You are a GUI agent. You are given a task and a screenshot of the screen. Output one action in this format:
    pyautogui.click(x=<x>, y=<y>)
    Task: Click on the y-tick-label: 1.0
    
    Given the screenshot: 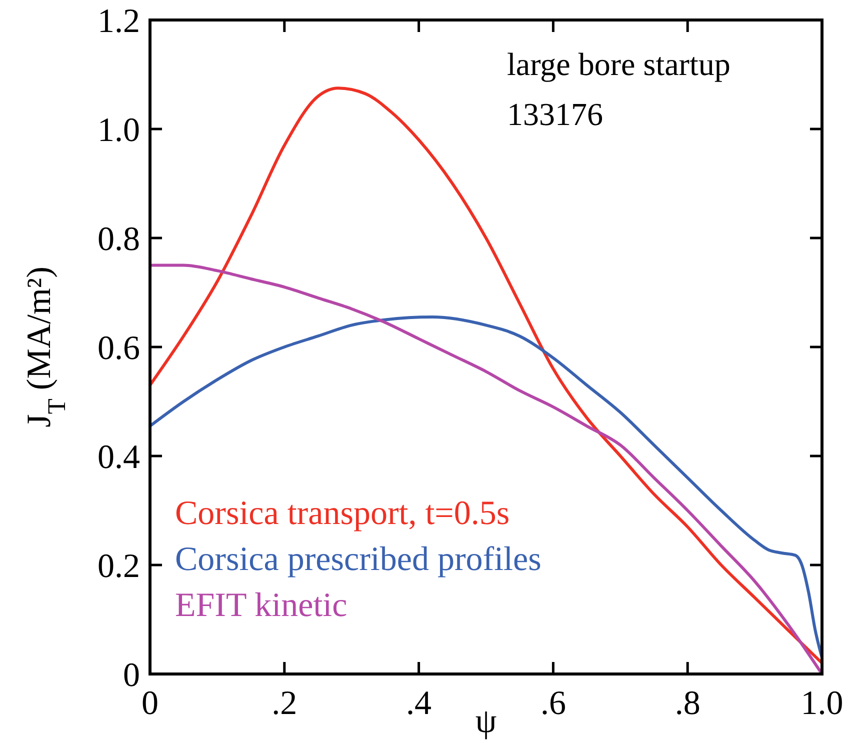 What is the action you would take?
    pyautogui.click(x=119, y=130)
    